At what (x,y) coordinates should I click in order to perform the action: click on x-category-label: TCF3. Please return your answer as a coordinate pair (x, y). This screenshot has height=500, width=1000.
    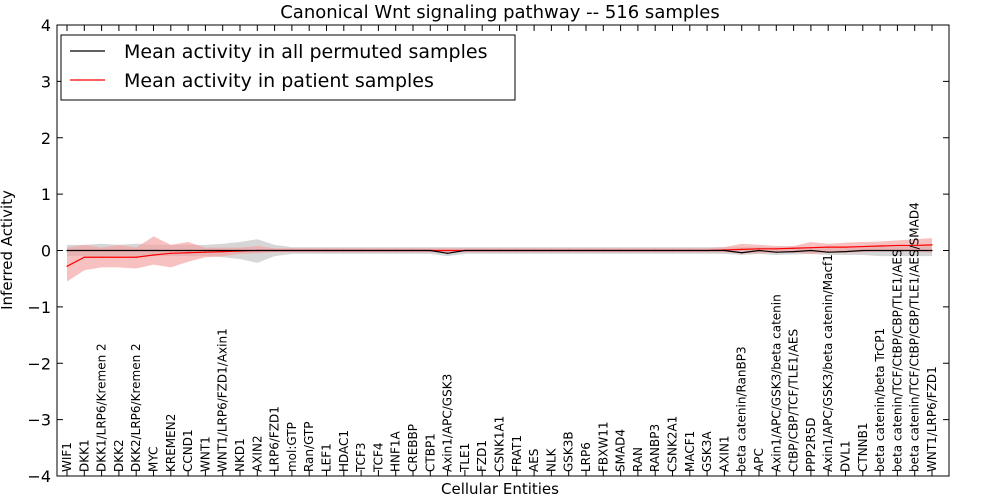
    Looking at the image, I should click on (361, 457).